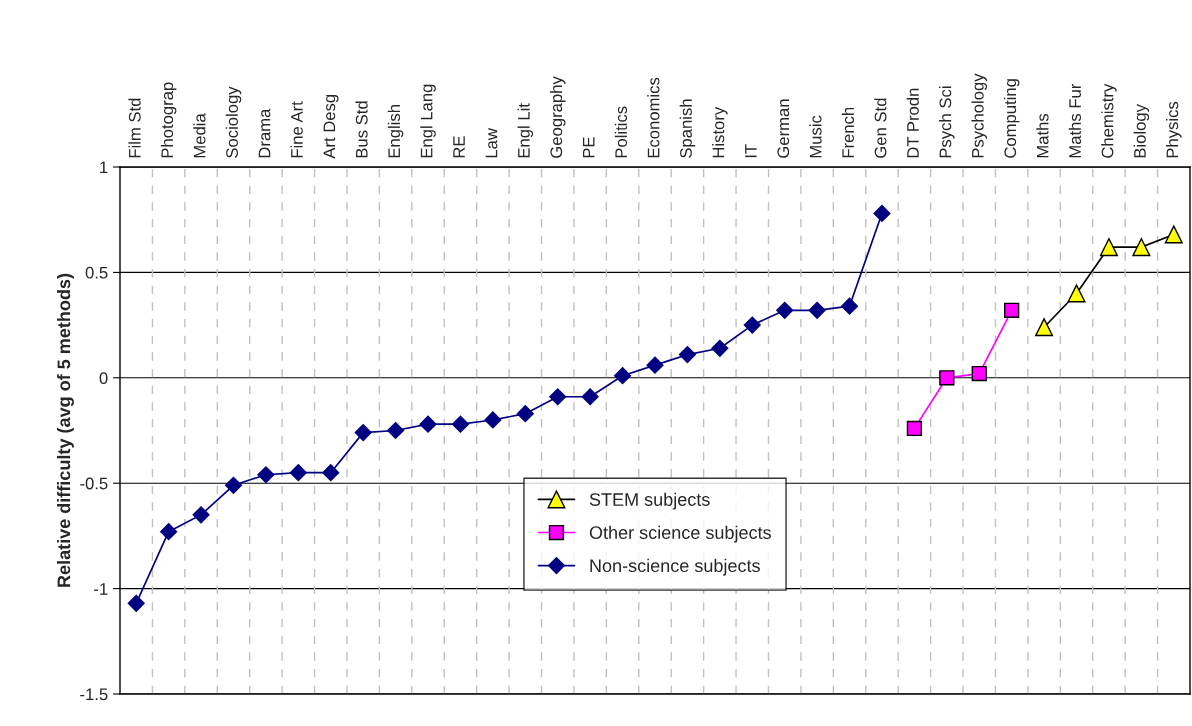 This screenshot has height=726, width=1192. Describe the element at coordinates (947, 122) in the screenshot. I see `x-tick-label: Psych Sci` at that location.